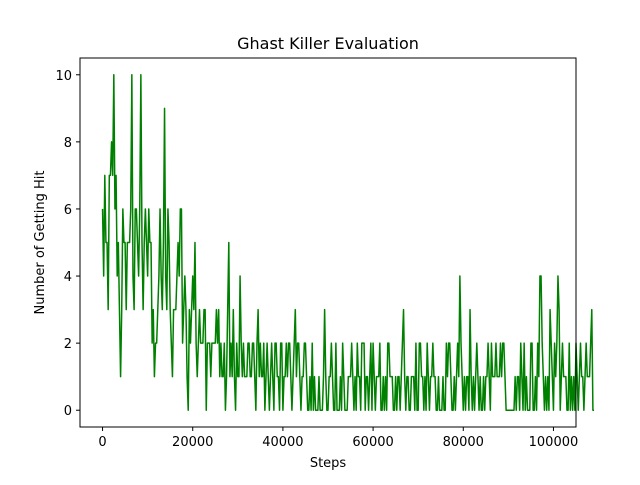 The width and height of the screenshot is (640, 485). What do you see at coordinates (328, 463) in the screenshot?
I see `x-axis-label: Steps` at bounding box center [328, 463].